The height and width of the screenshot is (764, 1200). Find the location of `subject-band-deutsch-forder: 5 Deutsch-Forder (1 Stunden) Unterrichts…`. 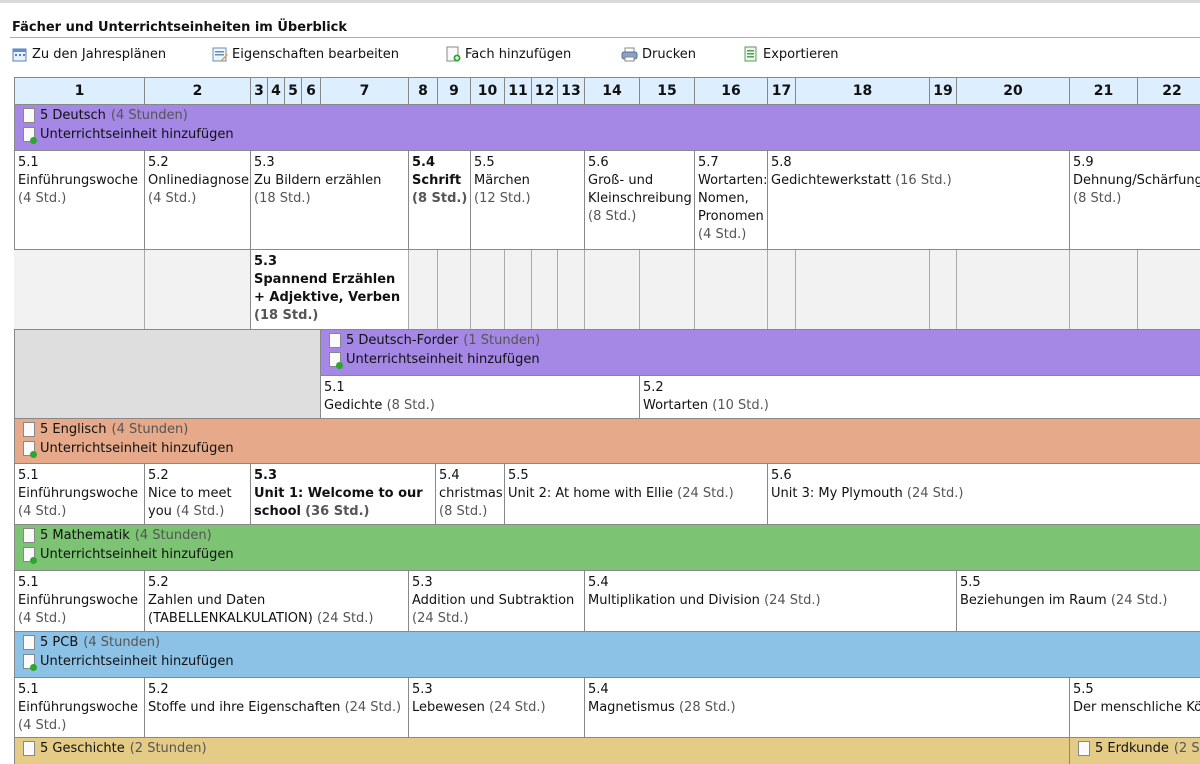

subject-band-deutsch-forder: 5 Deutsch-Forder (1 Stunden) Unterrichts… is located at coordinates (760, 353).